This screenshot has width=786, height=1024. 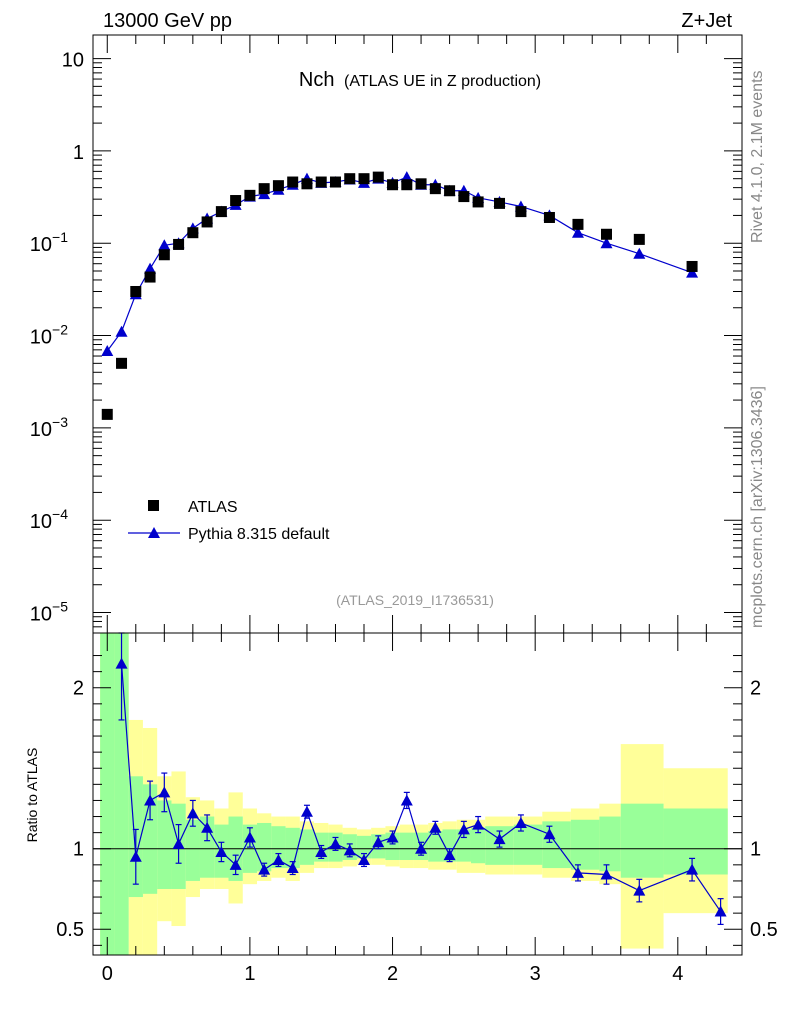 What do you see at coordinates (60, 330) in the screenshot?
I see `main-ytick-label-exp: −2` at bounding box center [60, 330].